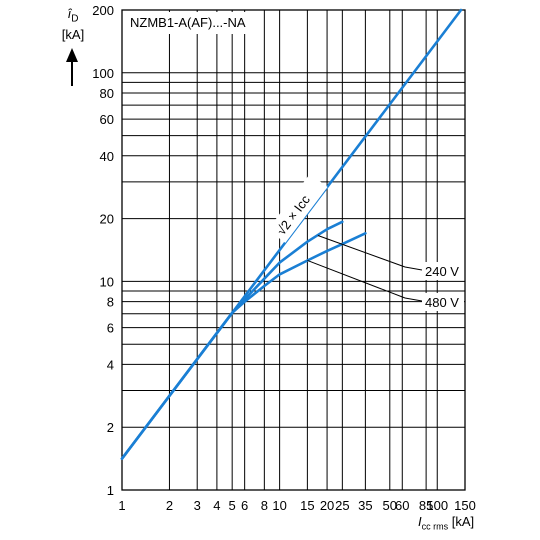 This screenshot has height=540, width=540. What do you see at coordinates (107, 156) in the screenshot?
I see `y-tick-label: 40` at bounding box center [107, 156].